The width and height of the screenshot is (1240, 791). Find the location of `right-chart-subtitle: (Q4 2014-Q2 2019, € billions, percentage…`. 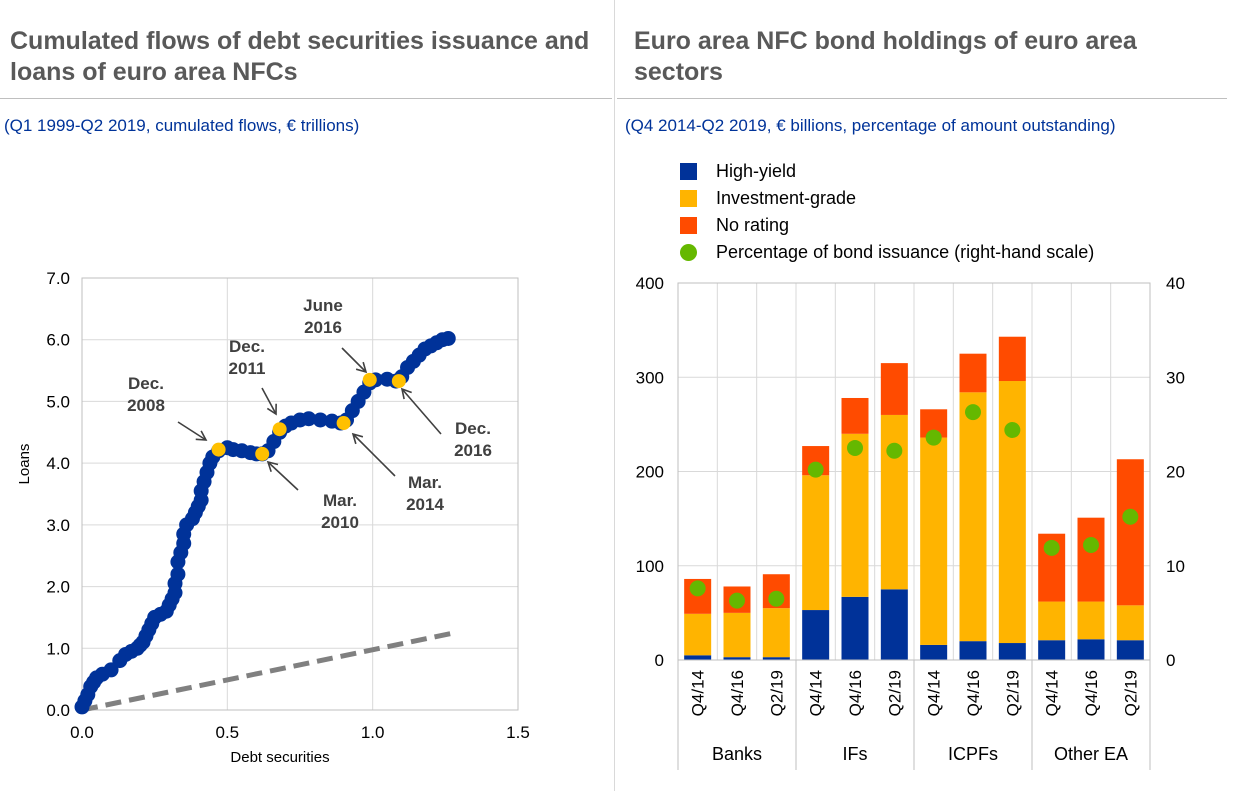

right-chart-subtitle: (Q4 2014-Q2 2019, € billions, percentage… is located at coordinates (870, 125).